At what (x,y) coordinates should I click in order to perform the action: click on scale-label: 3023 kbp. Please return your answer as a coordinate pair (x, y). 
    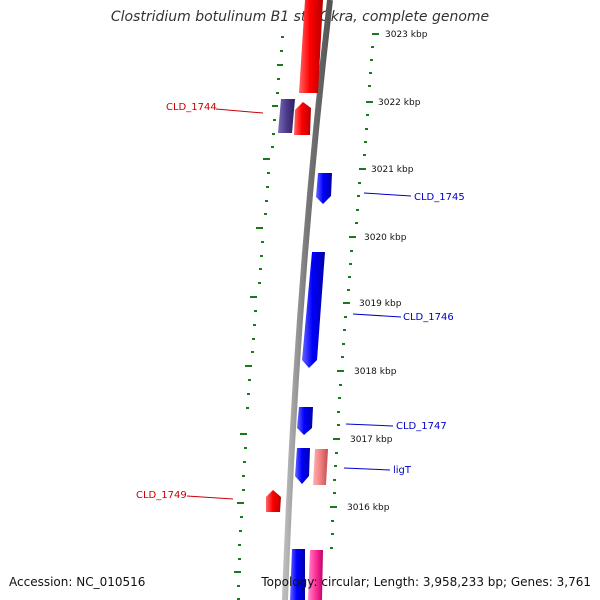
    Looking at the image, I should click on (406, 35).